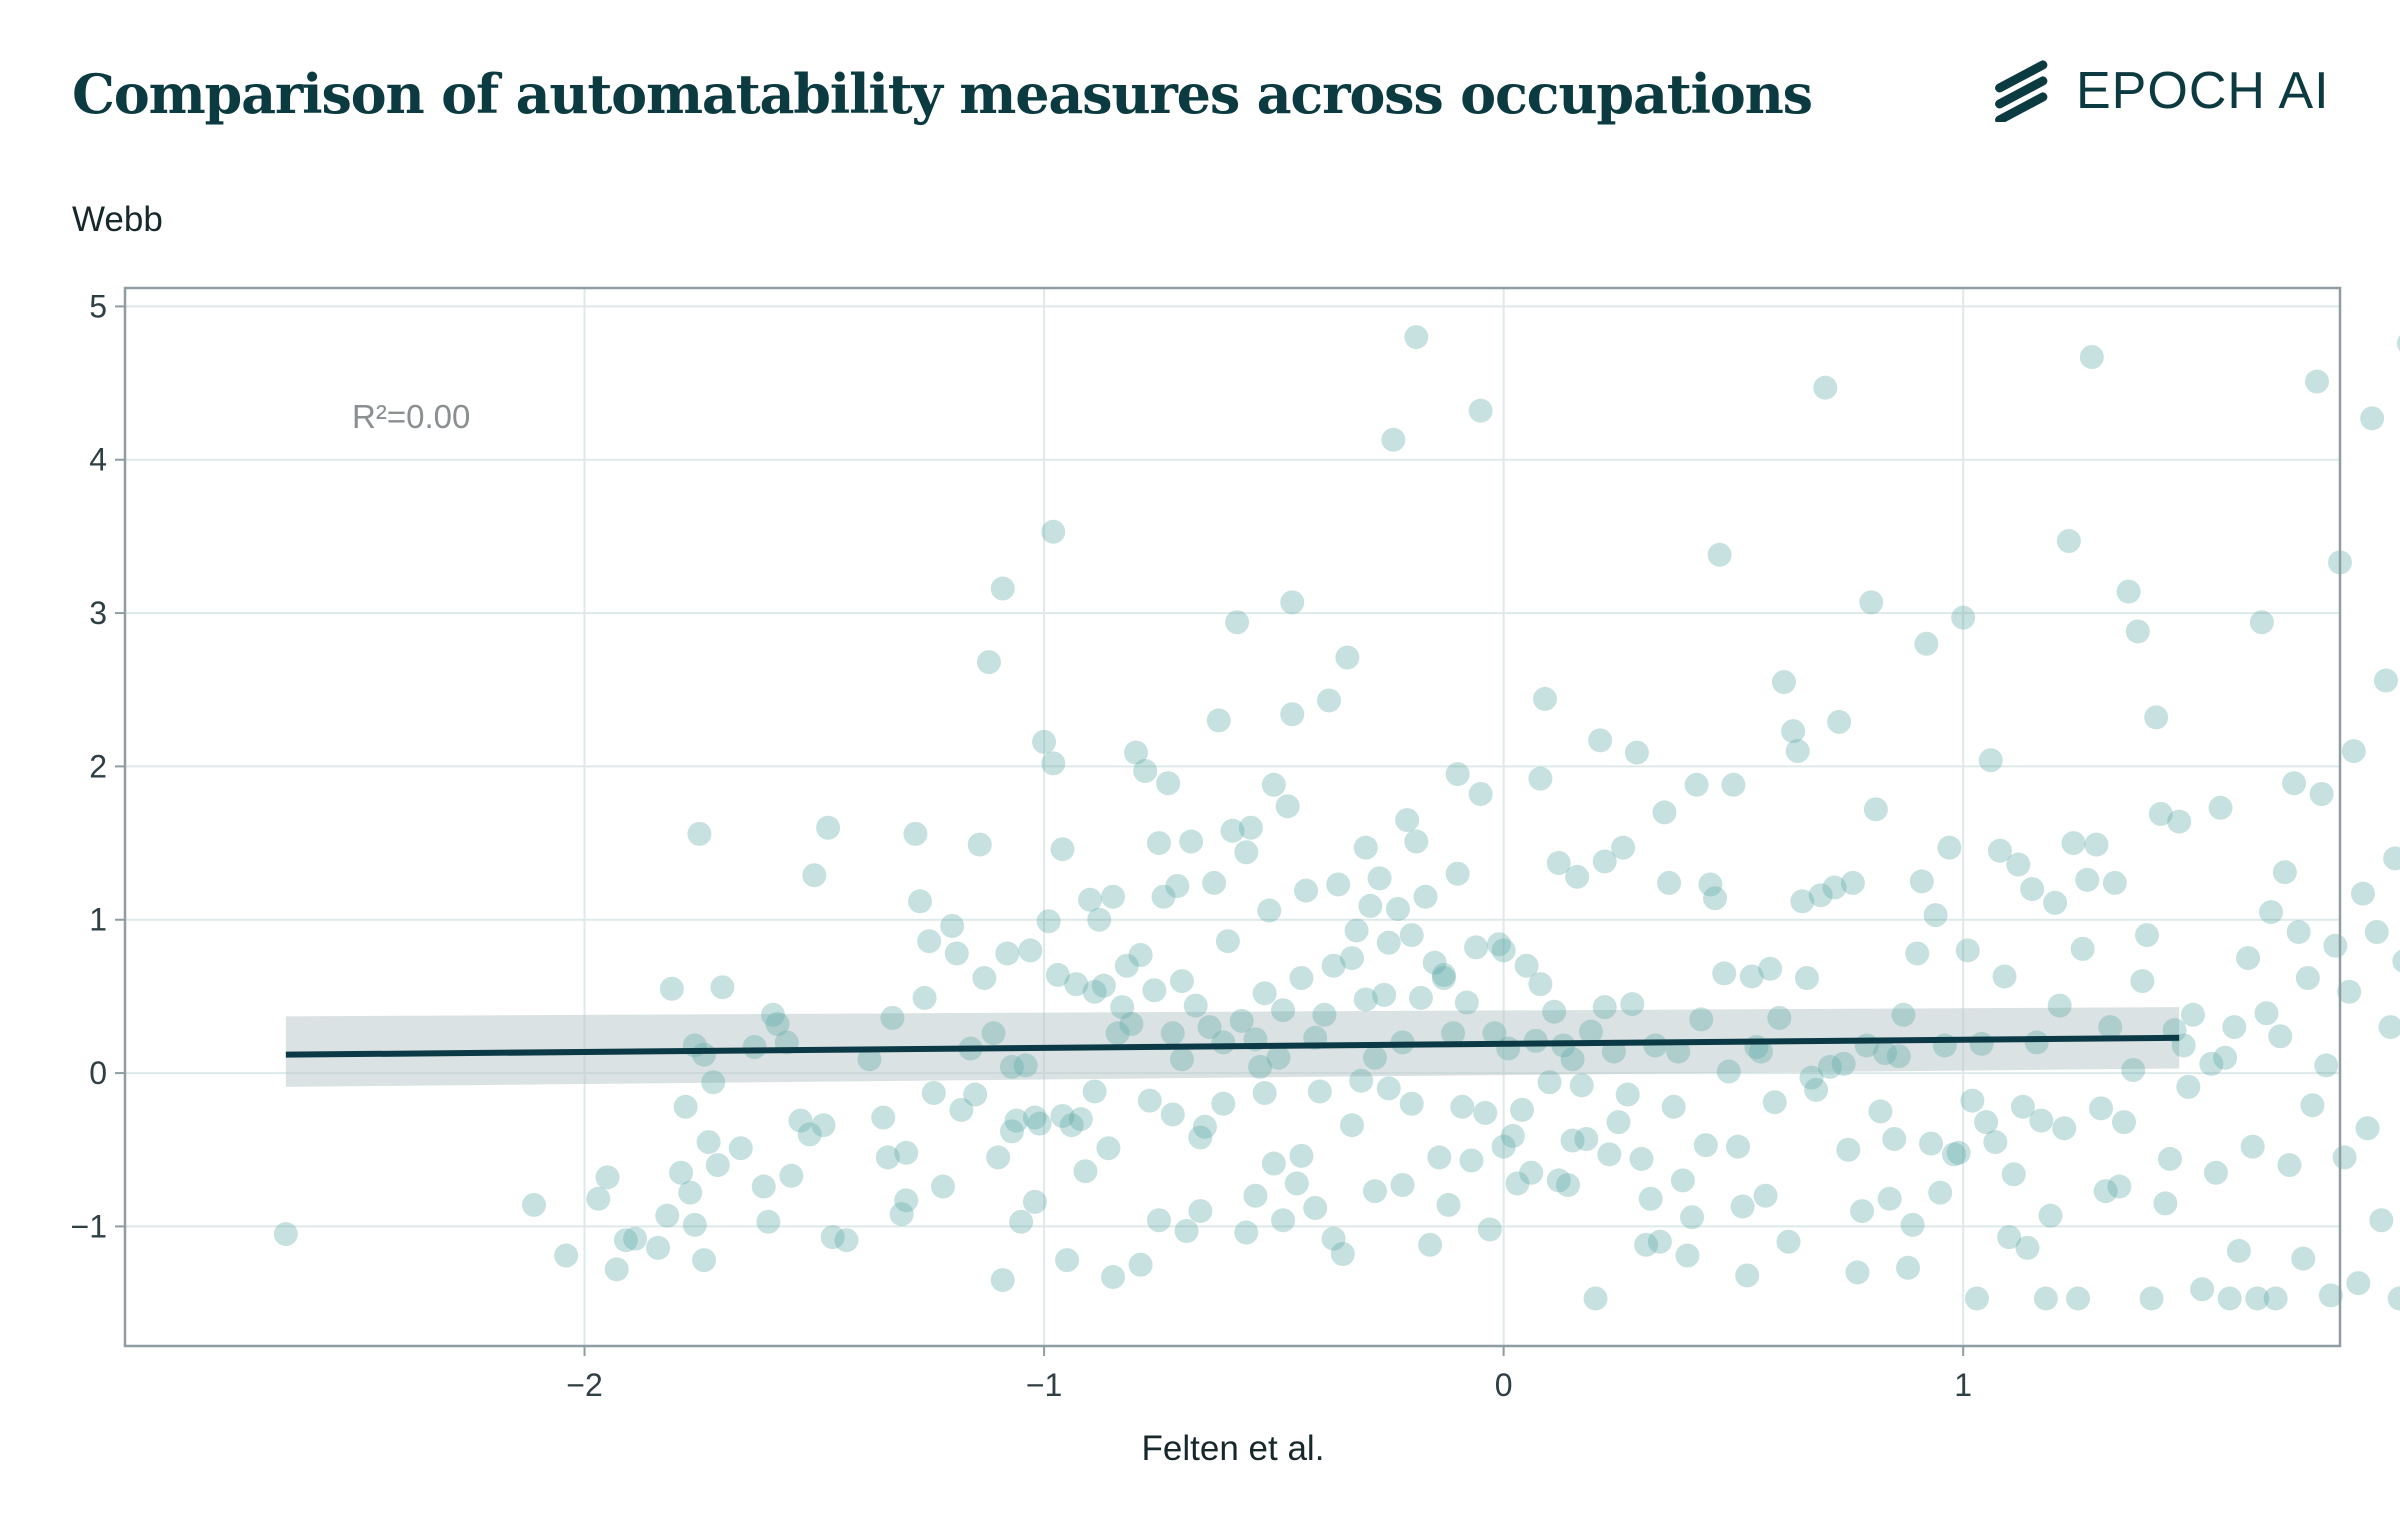 The image size is (2400, 1521). Describe the element at coordinates (1504, 1385) in the screenshot. I see `x-tick-label: 0` at that location.